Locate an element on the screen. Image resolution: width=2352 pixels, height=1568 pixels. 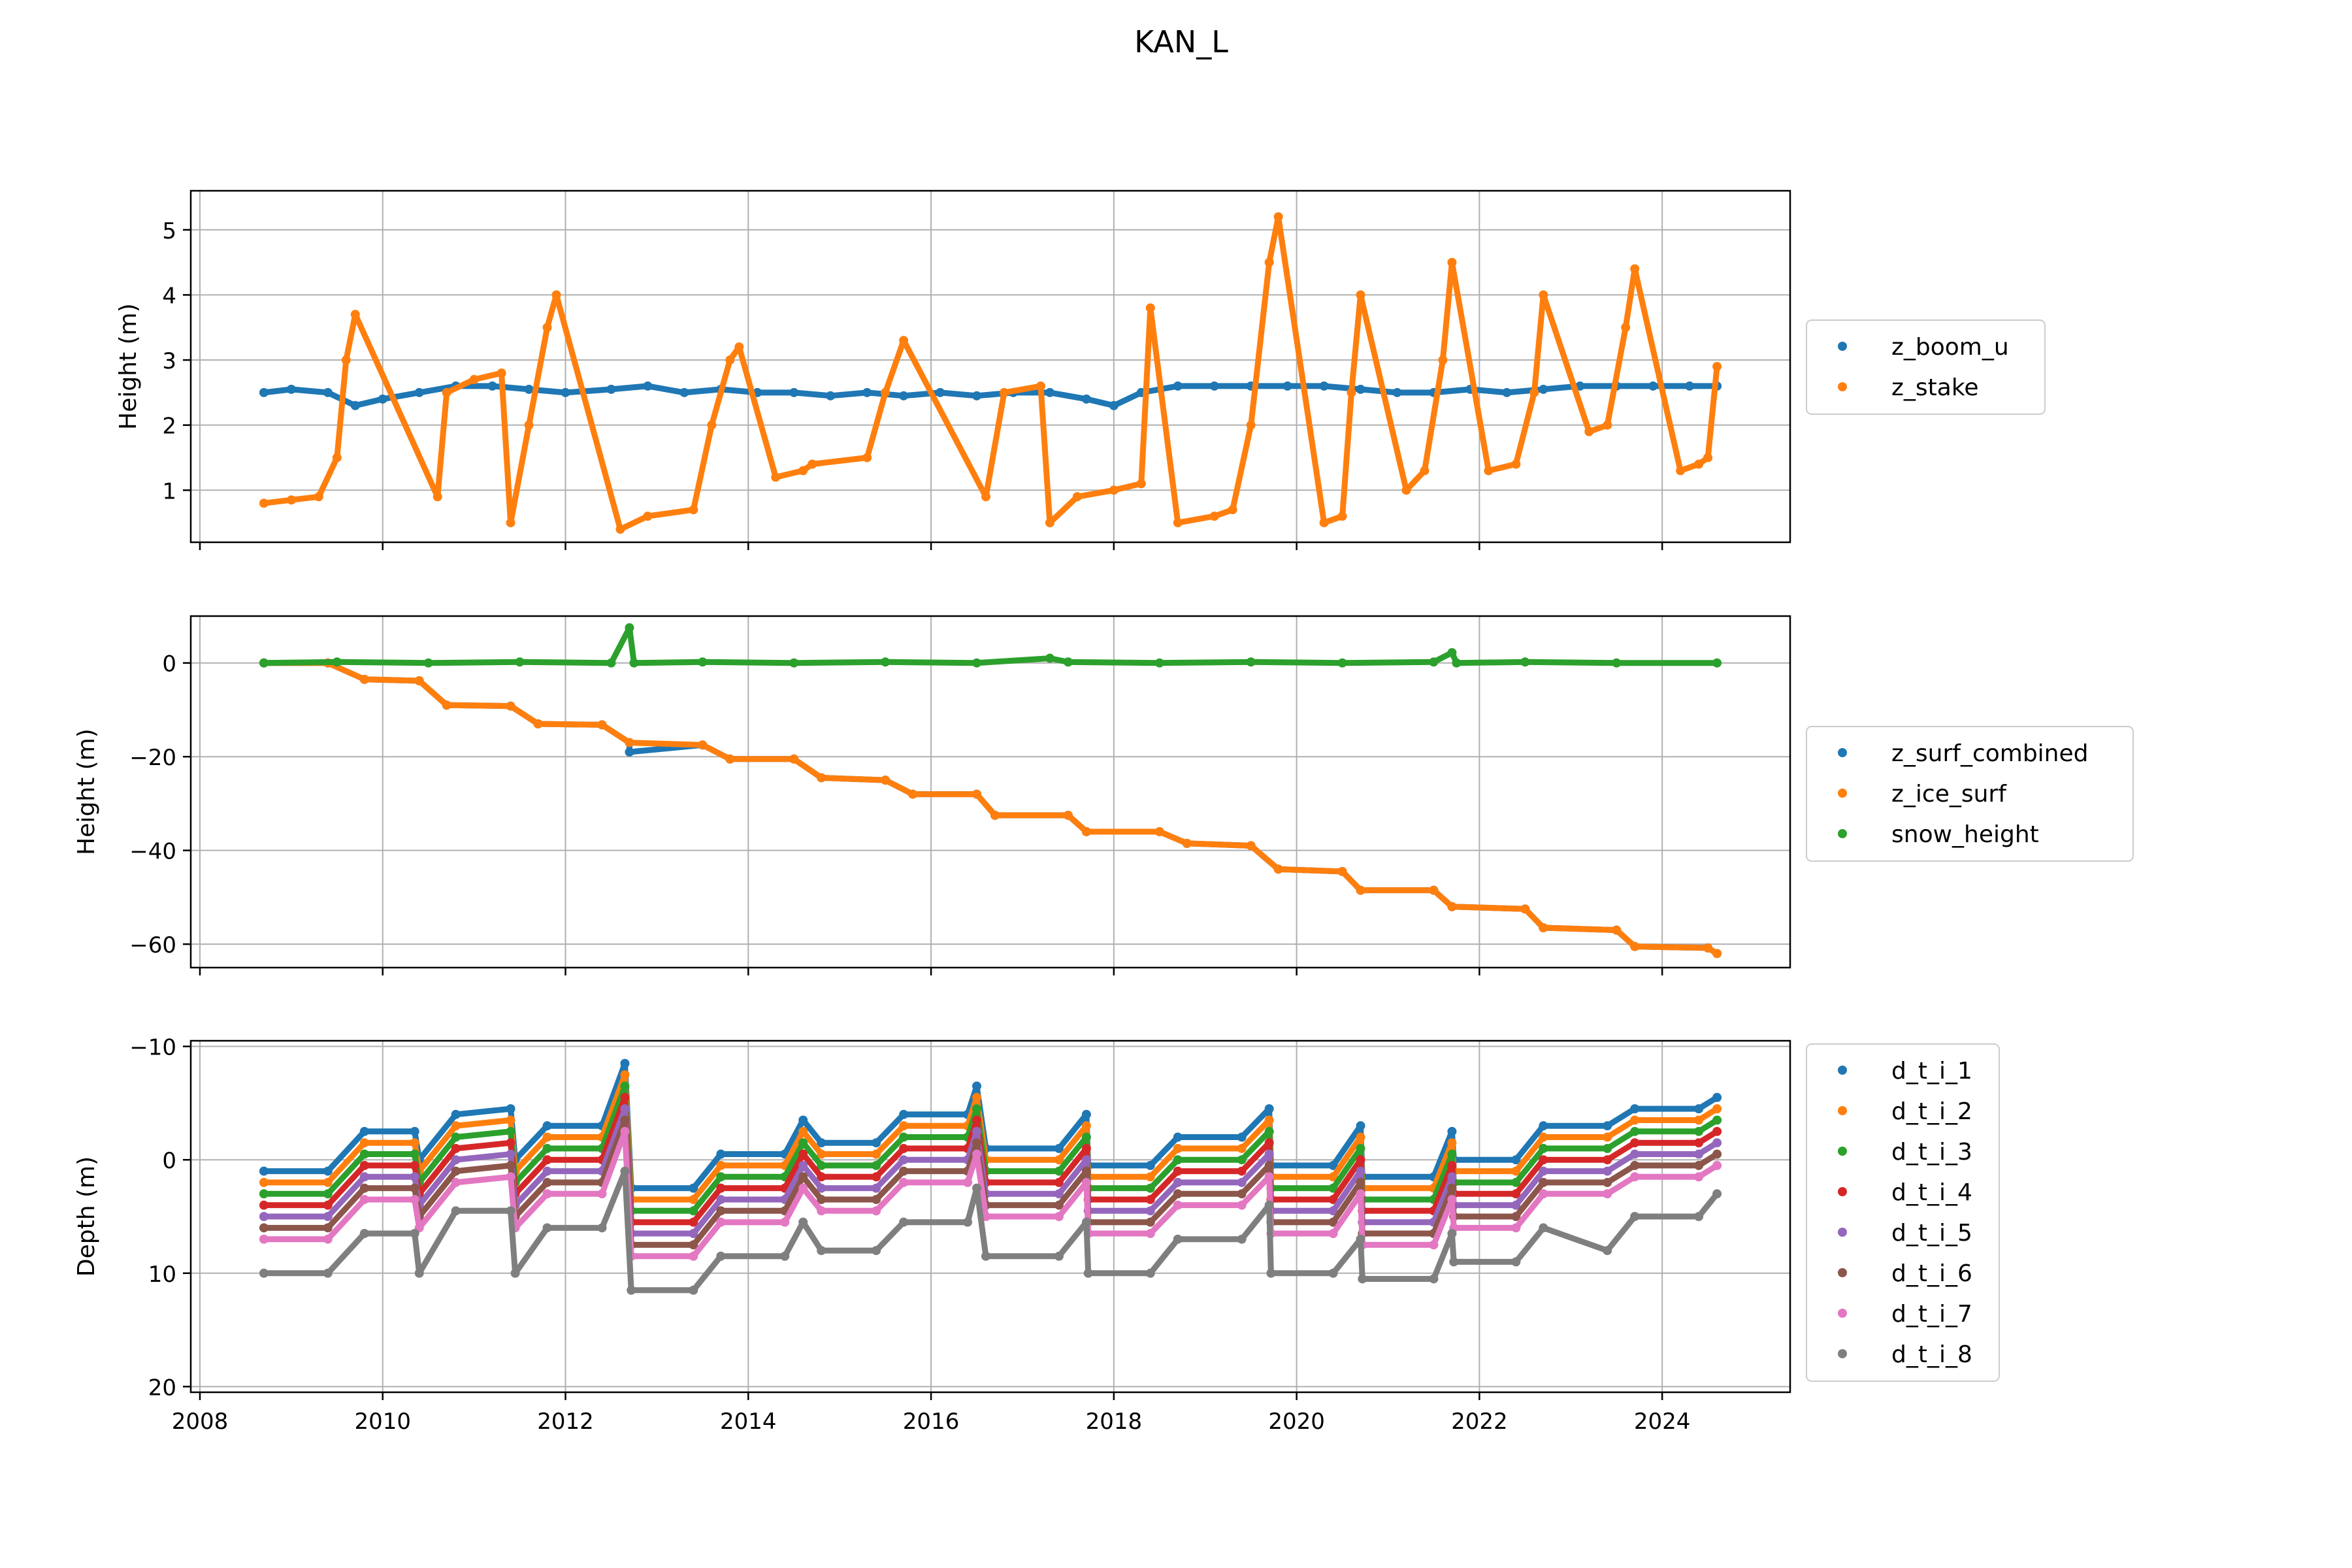
y-axis-label: Height (m) is located at coordinates (128, 366).